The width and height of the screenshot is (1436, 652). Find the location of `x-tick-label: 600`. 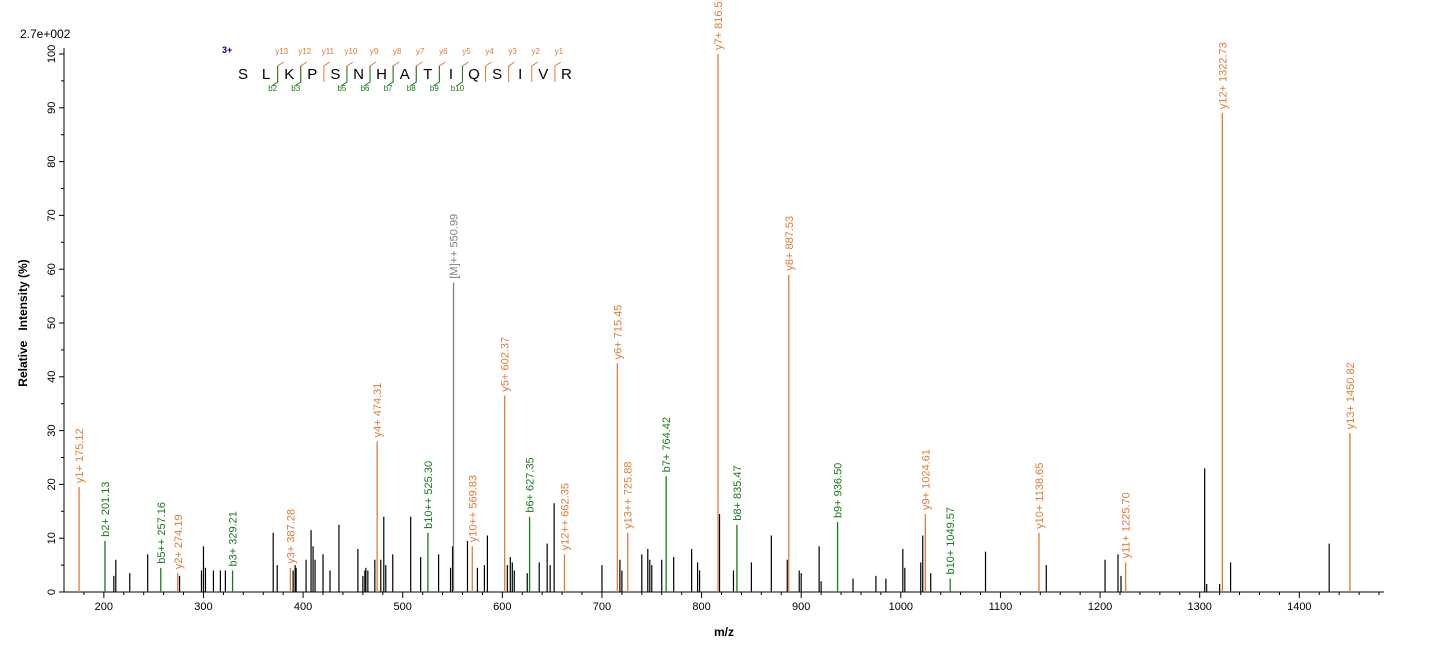

x-tick-label: 600 is located at coordinates (502, 607).